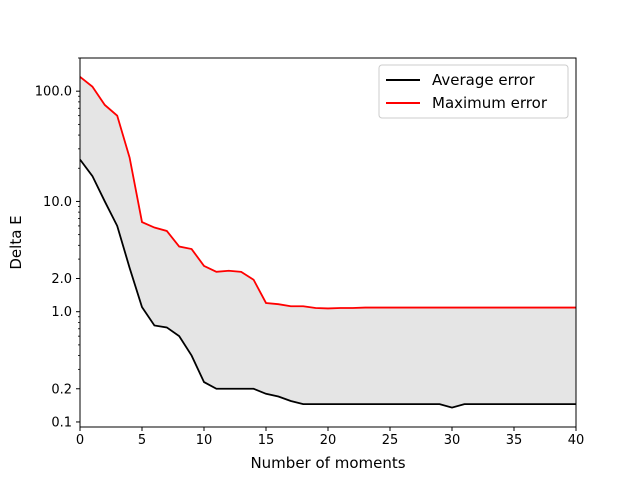 The width and height of the screenshot is (640, 480). I want to click on x-tick-label: 20, so click(328, 440).